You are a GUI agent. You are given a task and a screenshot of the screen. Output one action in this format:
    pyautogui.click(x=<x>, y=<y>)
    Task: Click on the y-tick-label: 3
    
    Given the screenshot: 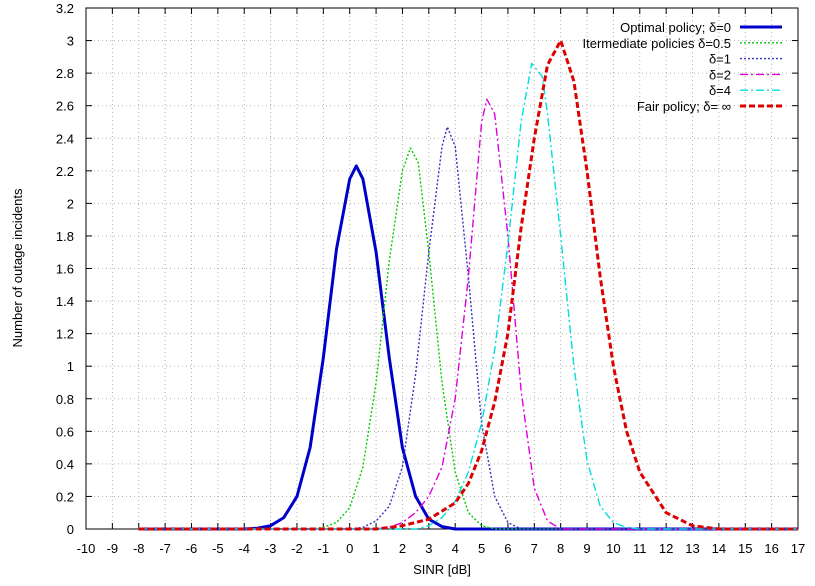 What is the action you would take?
    pyautogui.click(x=70, y=41)
    